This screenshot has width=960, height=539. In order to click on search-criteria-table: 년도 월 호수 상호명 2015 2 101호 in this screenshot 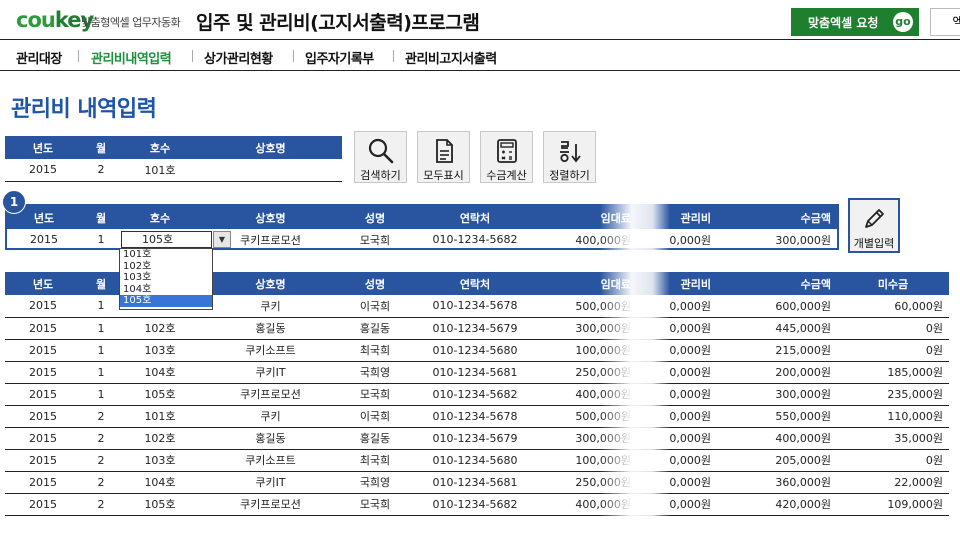, I will do `click(173, 159)`.